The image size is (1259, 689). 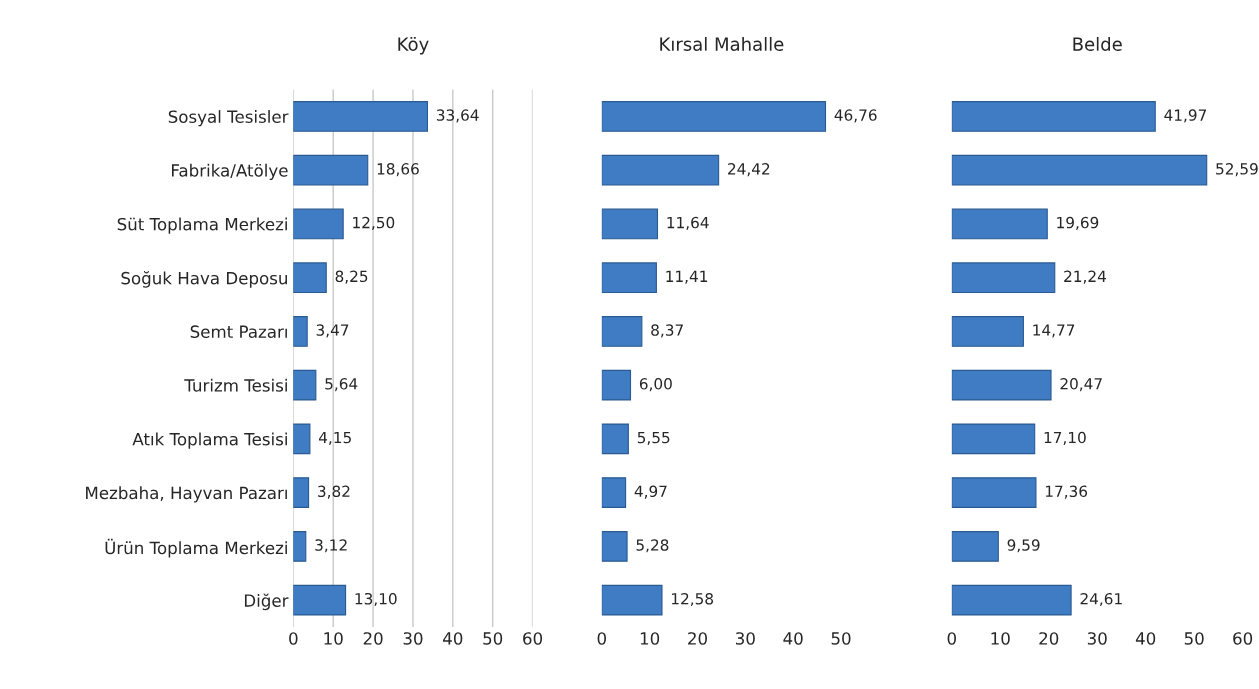 I want to click on data-label: 17,10, so click(x=1065, y=438).